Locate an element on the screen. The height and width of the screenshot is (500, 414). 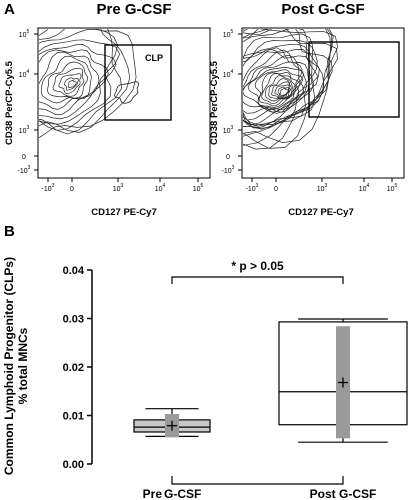
post-x-axis-label: CD127 PE-Cy7 is located at coordinates (320, 212).